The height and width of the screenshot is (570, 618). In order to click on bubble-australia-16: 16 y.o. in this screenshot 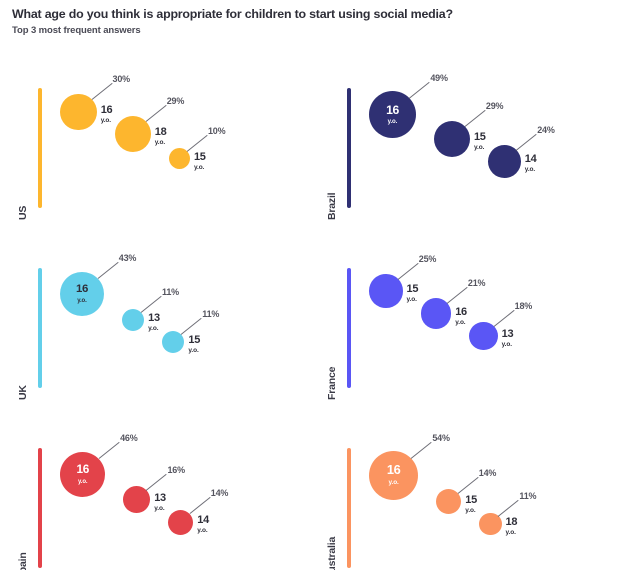, I will do `click(394, 475)`.